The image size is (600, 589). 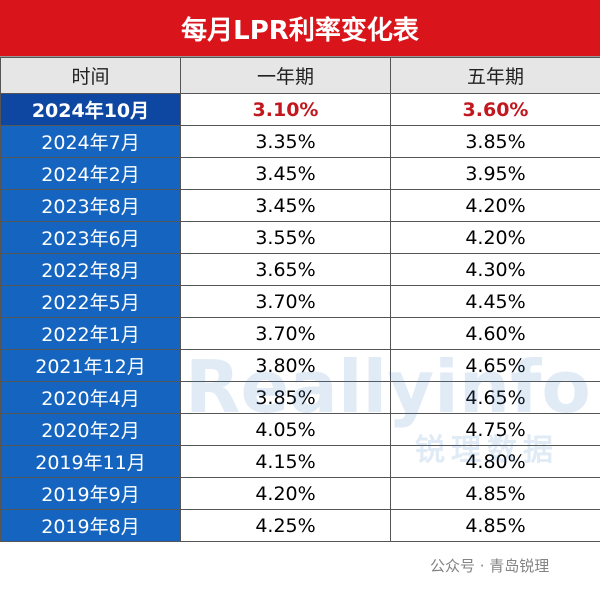 I want to click on rate-cell: 3.55%, so click(x=285, y=237).